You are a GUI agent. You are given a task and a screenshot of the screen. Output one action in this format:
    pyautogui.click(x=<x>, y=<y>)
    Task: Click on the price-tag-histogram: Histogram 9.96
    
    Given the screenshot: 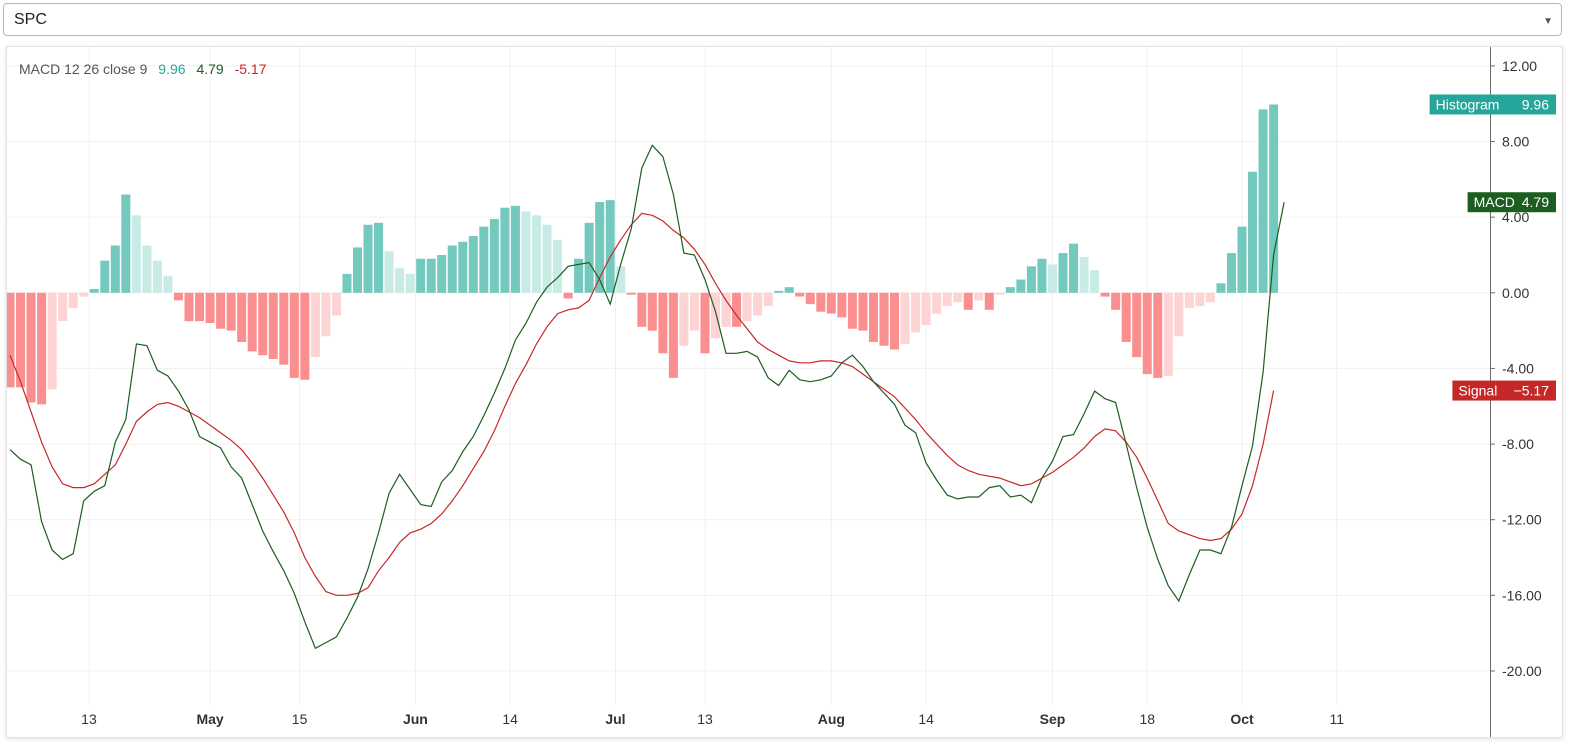 What is the action you would take?
    pyautogui.click(x=1492, y=104)
    